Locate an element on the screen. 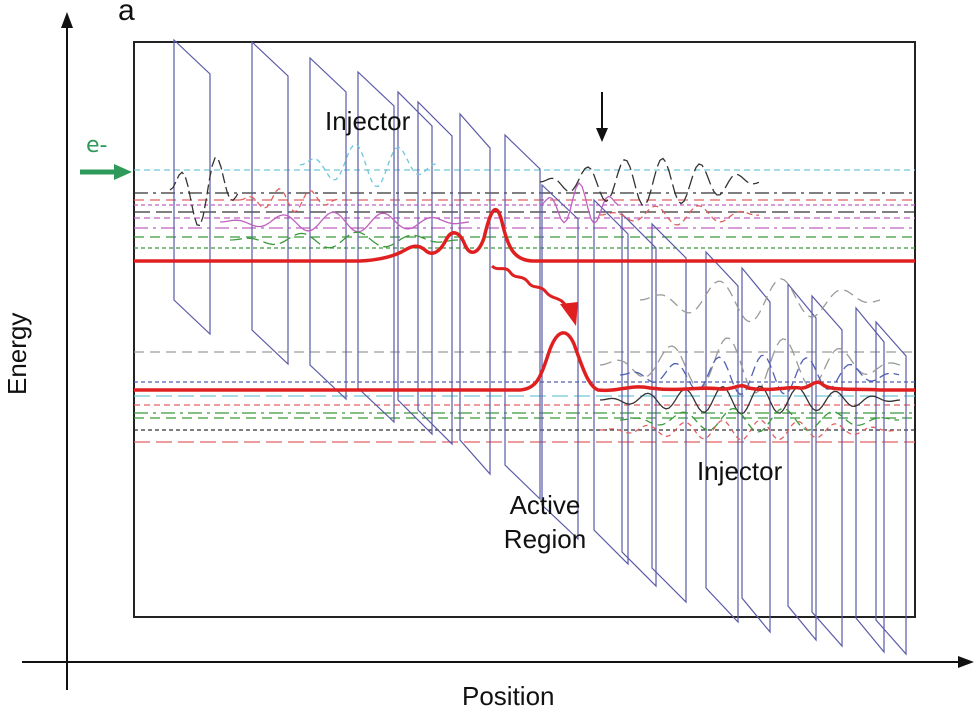  electron-arrowhead-icon is located at coordinates (123, 172).